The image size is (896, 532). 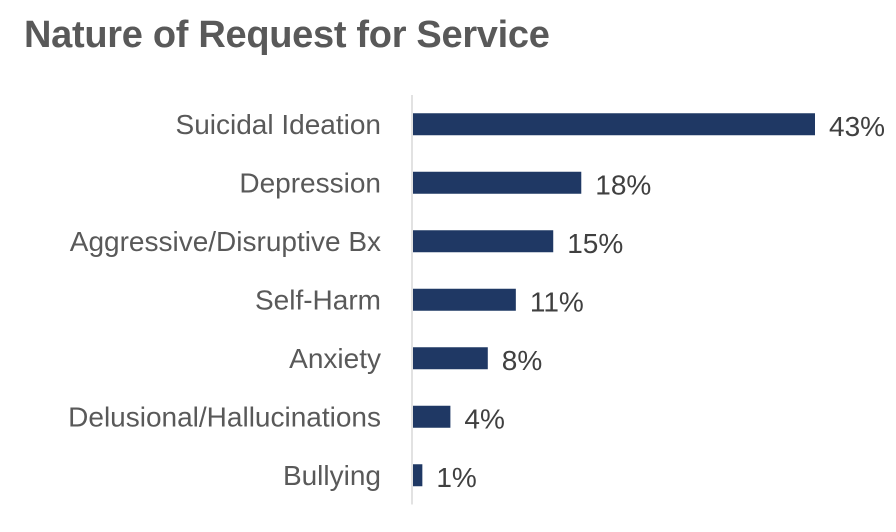 I want to click on data-label: 1%, so click(x=456, y=477).